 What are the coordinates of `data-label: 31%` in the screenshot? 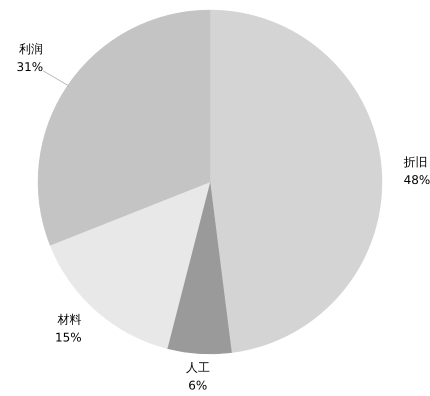 It's located at (30, 67).